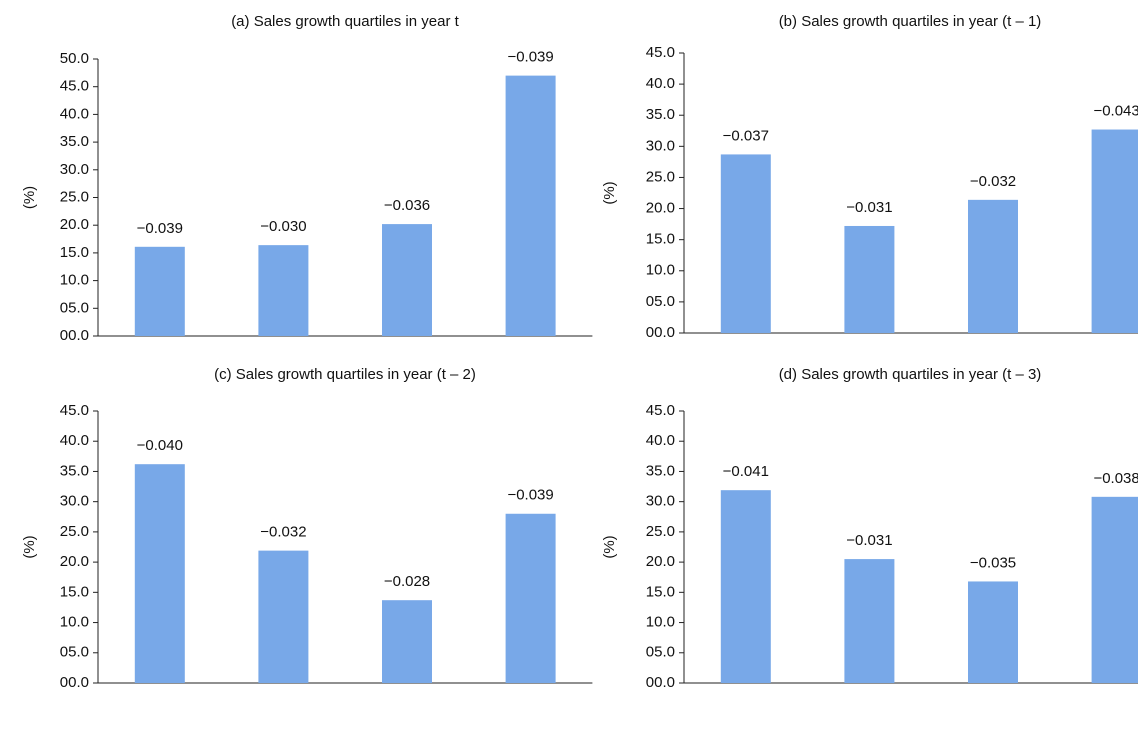 Image resolution: width=1138 pixels, height=742 pixels. What do you see at coordinates (1115, 478) in the screenshot?
I see `bar-annotation: −0.038` at bounding box center [1115, 478].